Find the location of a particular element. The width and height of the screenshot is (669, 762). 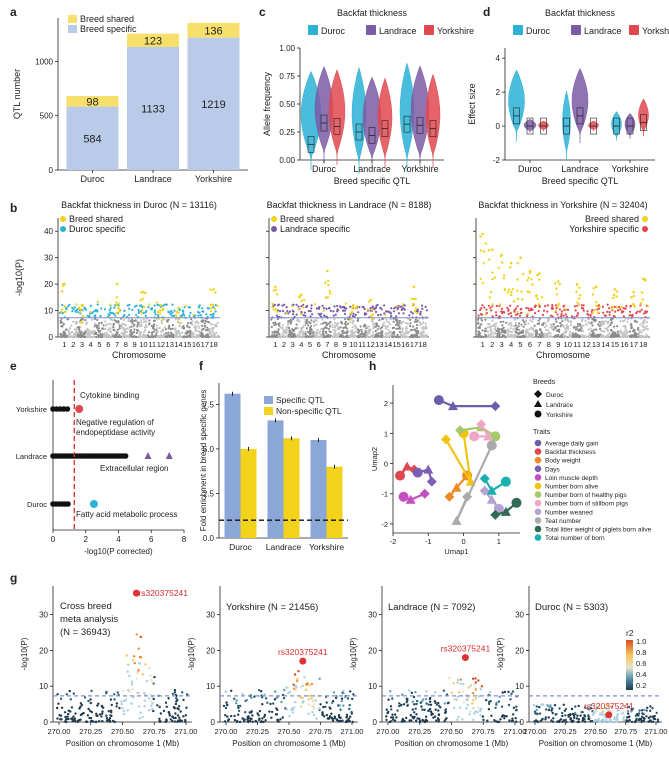

panel-letter-d: d is located at coordinates (486, 12).